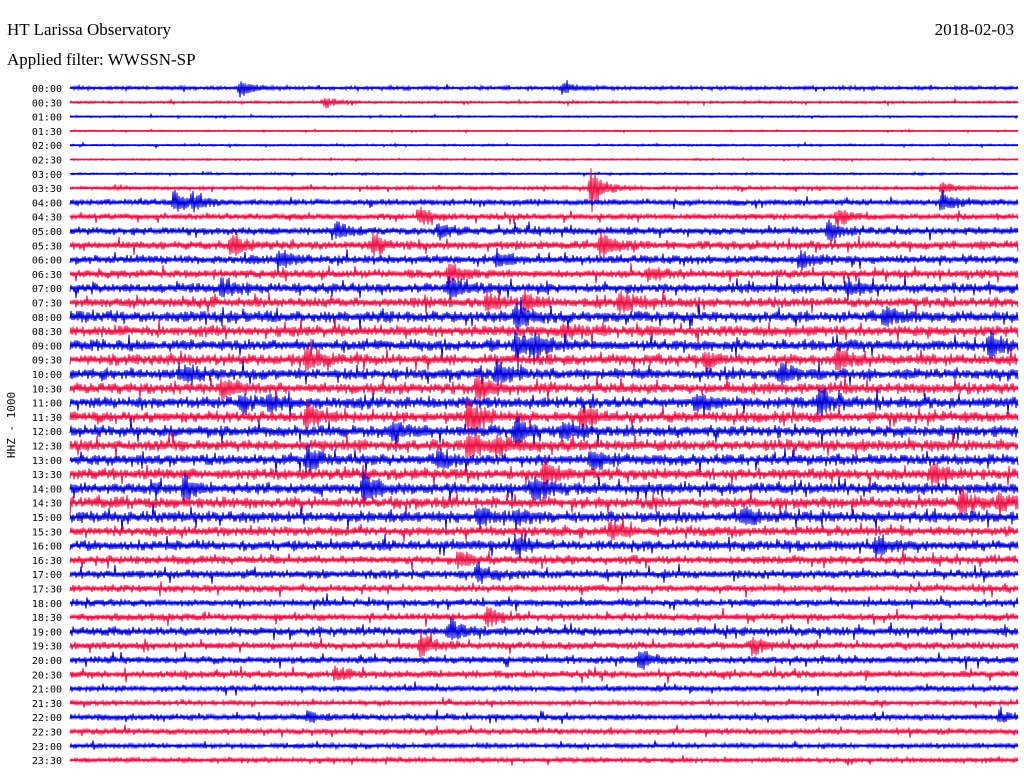 This screenshot has height=780, width=1024. I want to click on row-time-label: 00:00, so click(47, 89).